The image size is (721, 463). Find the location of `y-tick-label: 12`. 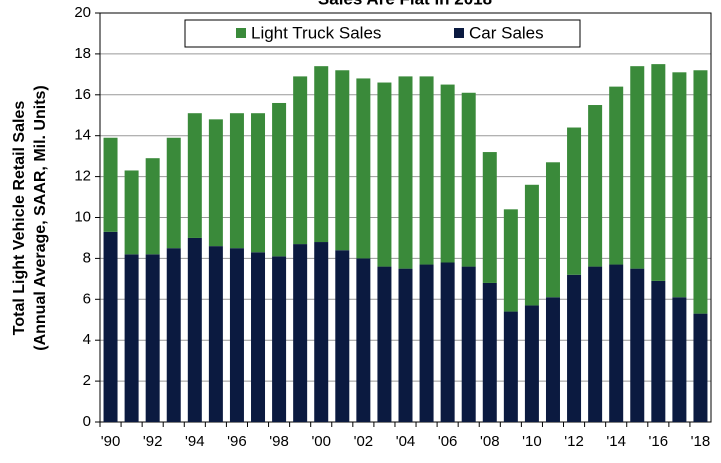

y-tick-label: 12 is located at coordinates (82, 176).